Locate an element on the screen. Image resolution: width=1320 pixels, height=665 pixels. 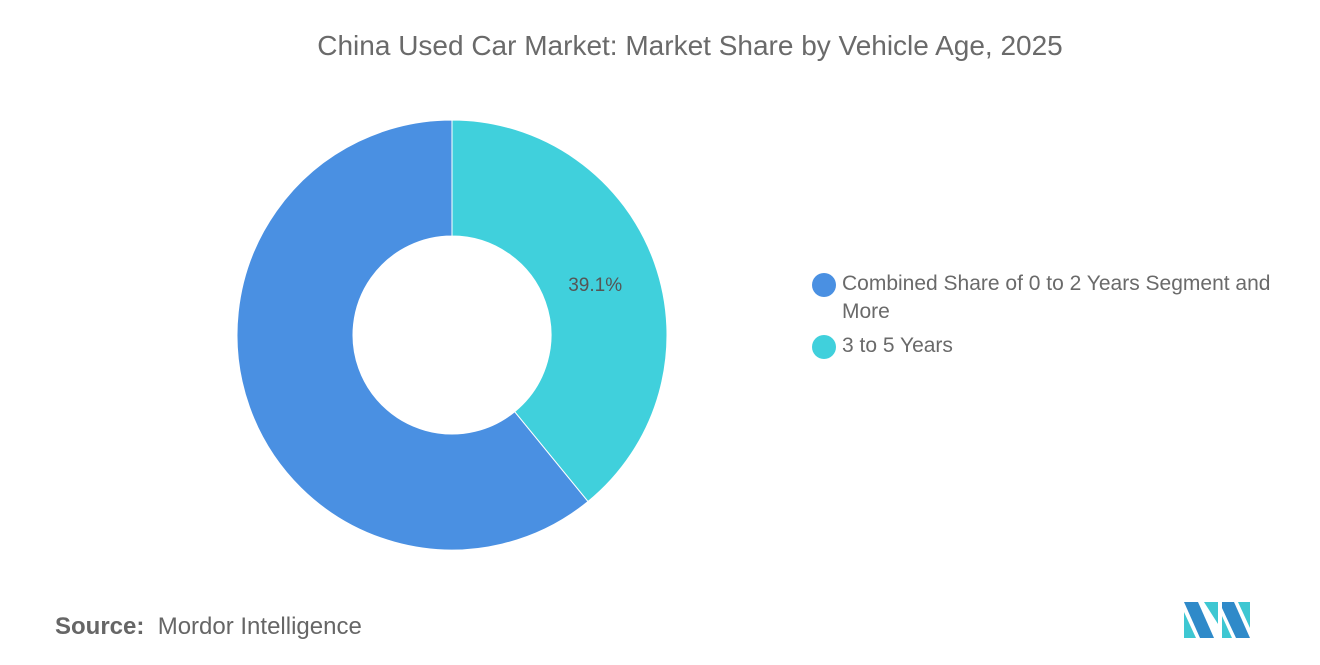
source-note: Source: Mordor Intelligence is located at coordinates (208, 627).